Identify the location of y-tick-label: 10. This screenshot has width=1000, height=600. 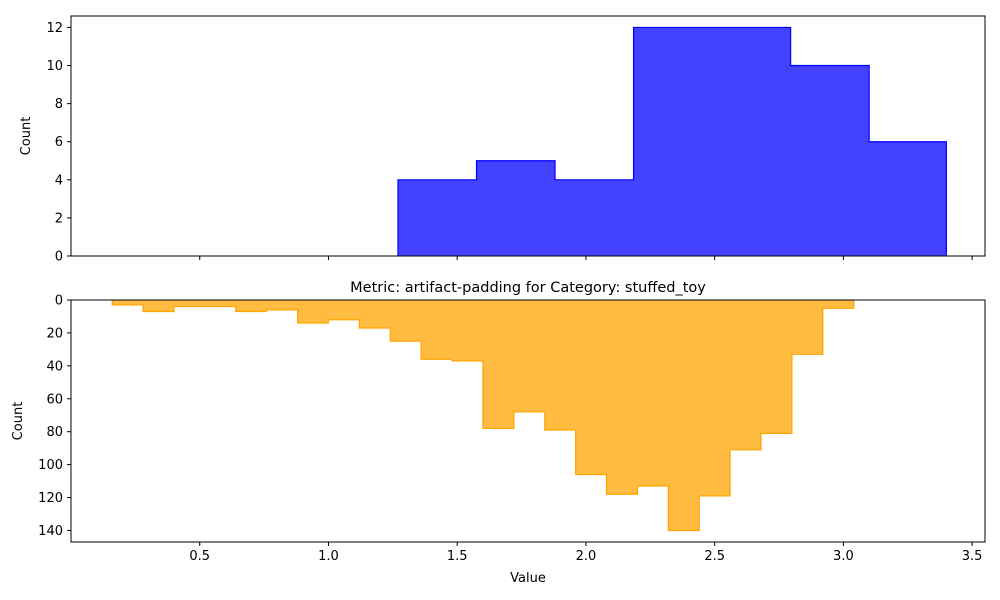
(54, 66).